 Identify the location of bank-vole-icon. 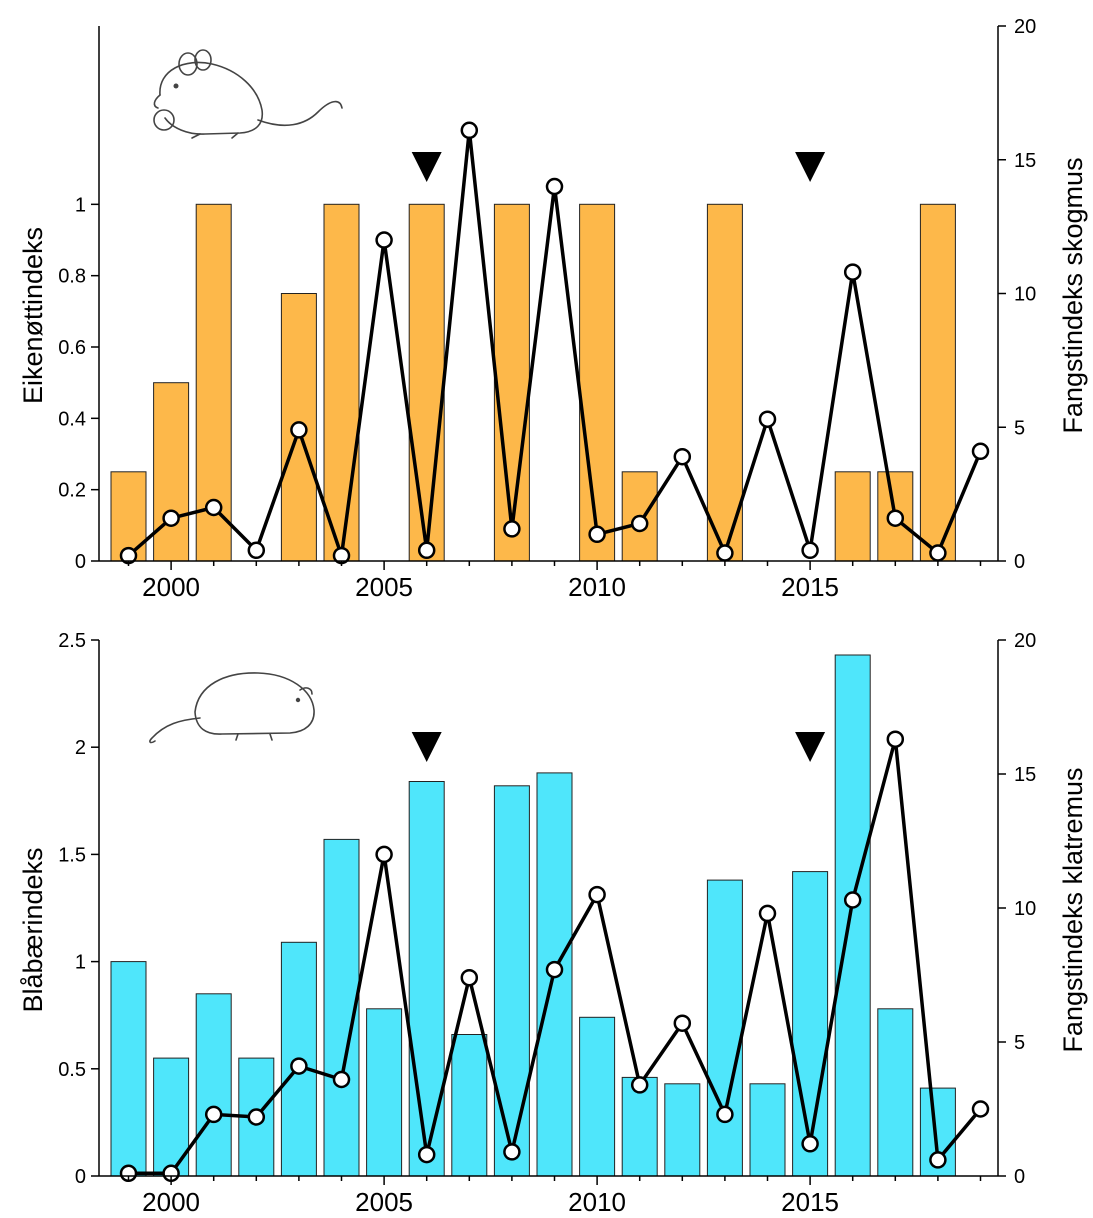
(232, 708).